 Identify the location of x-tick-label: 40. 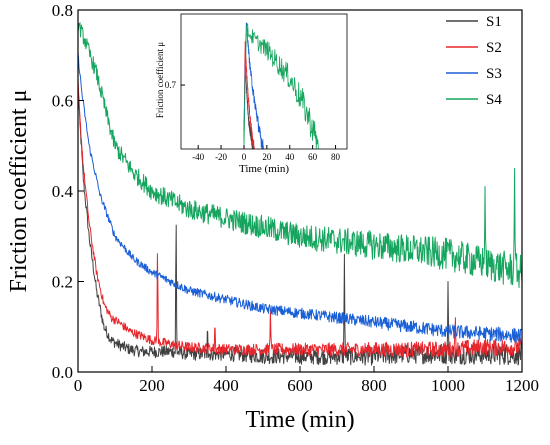
(290, 157).